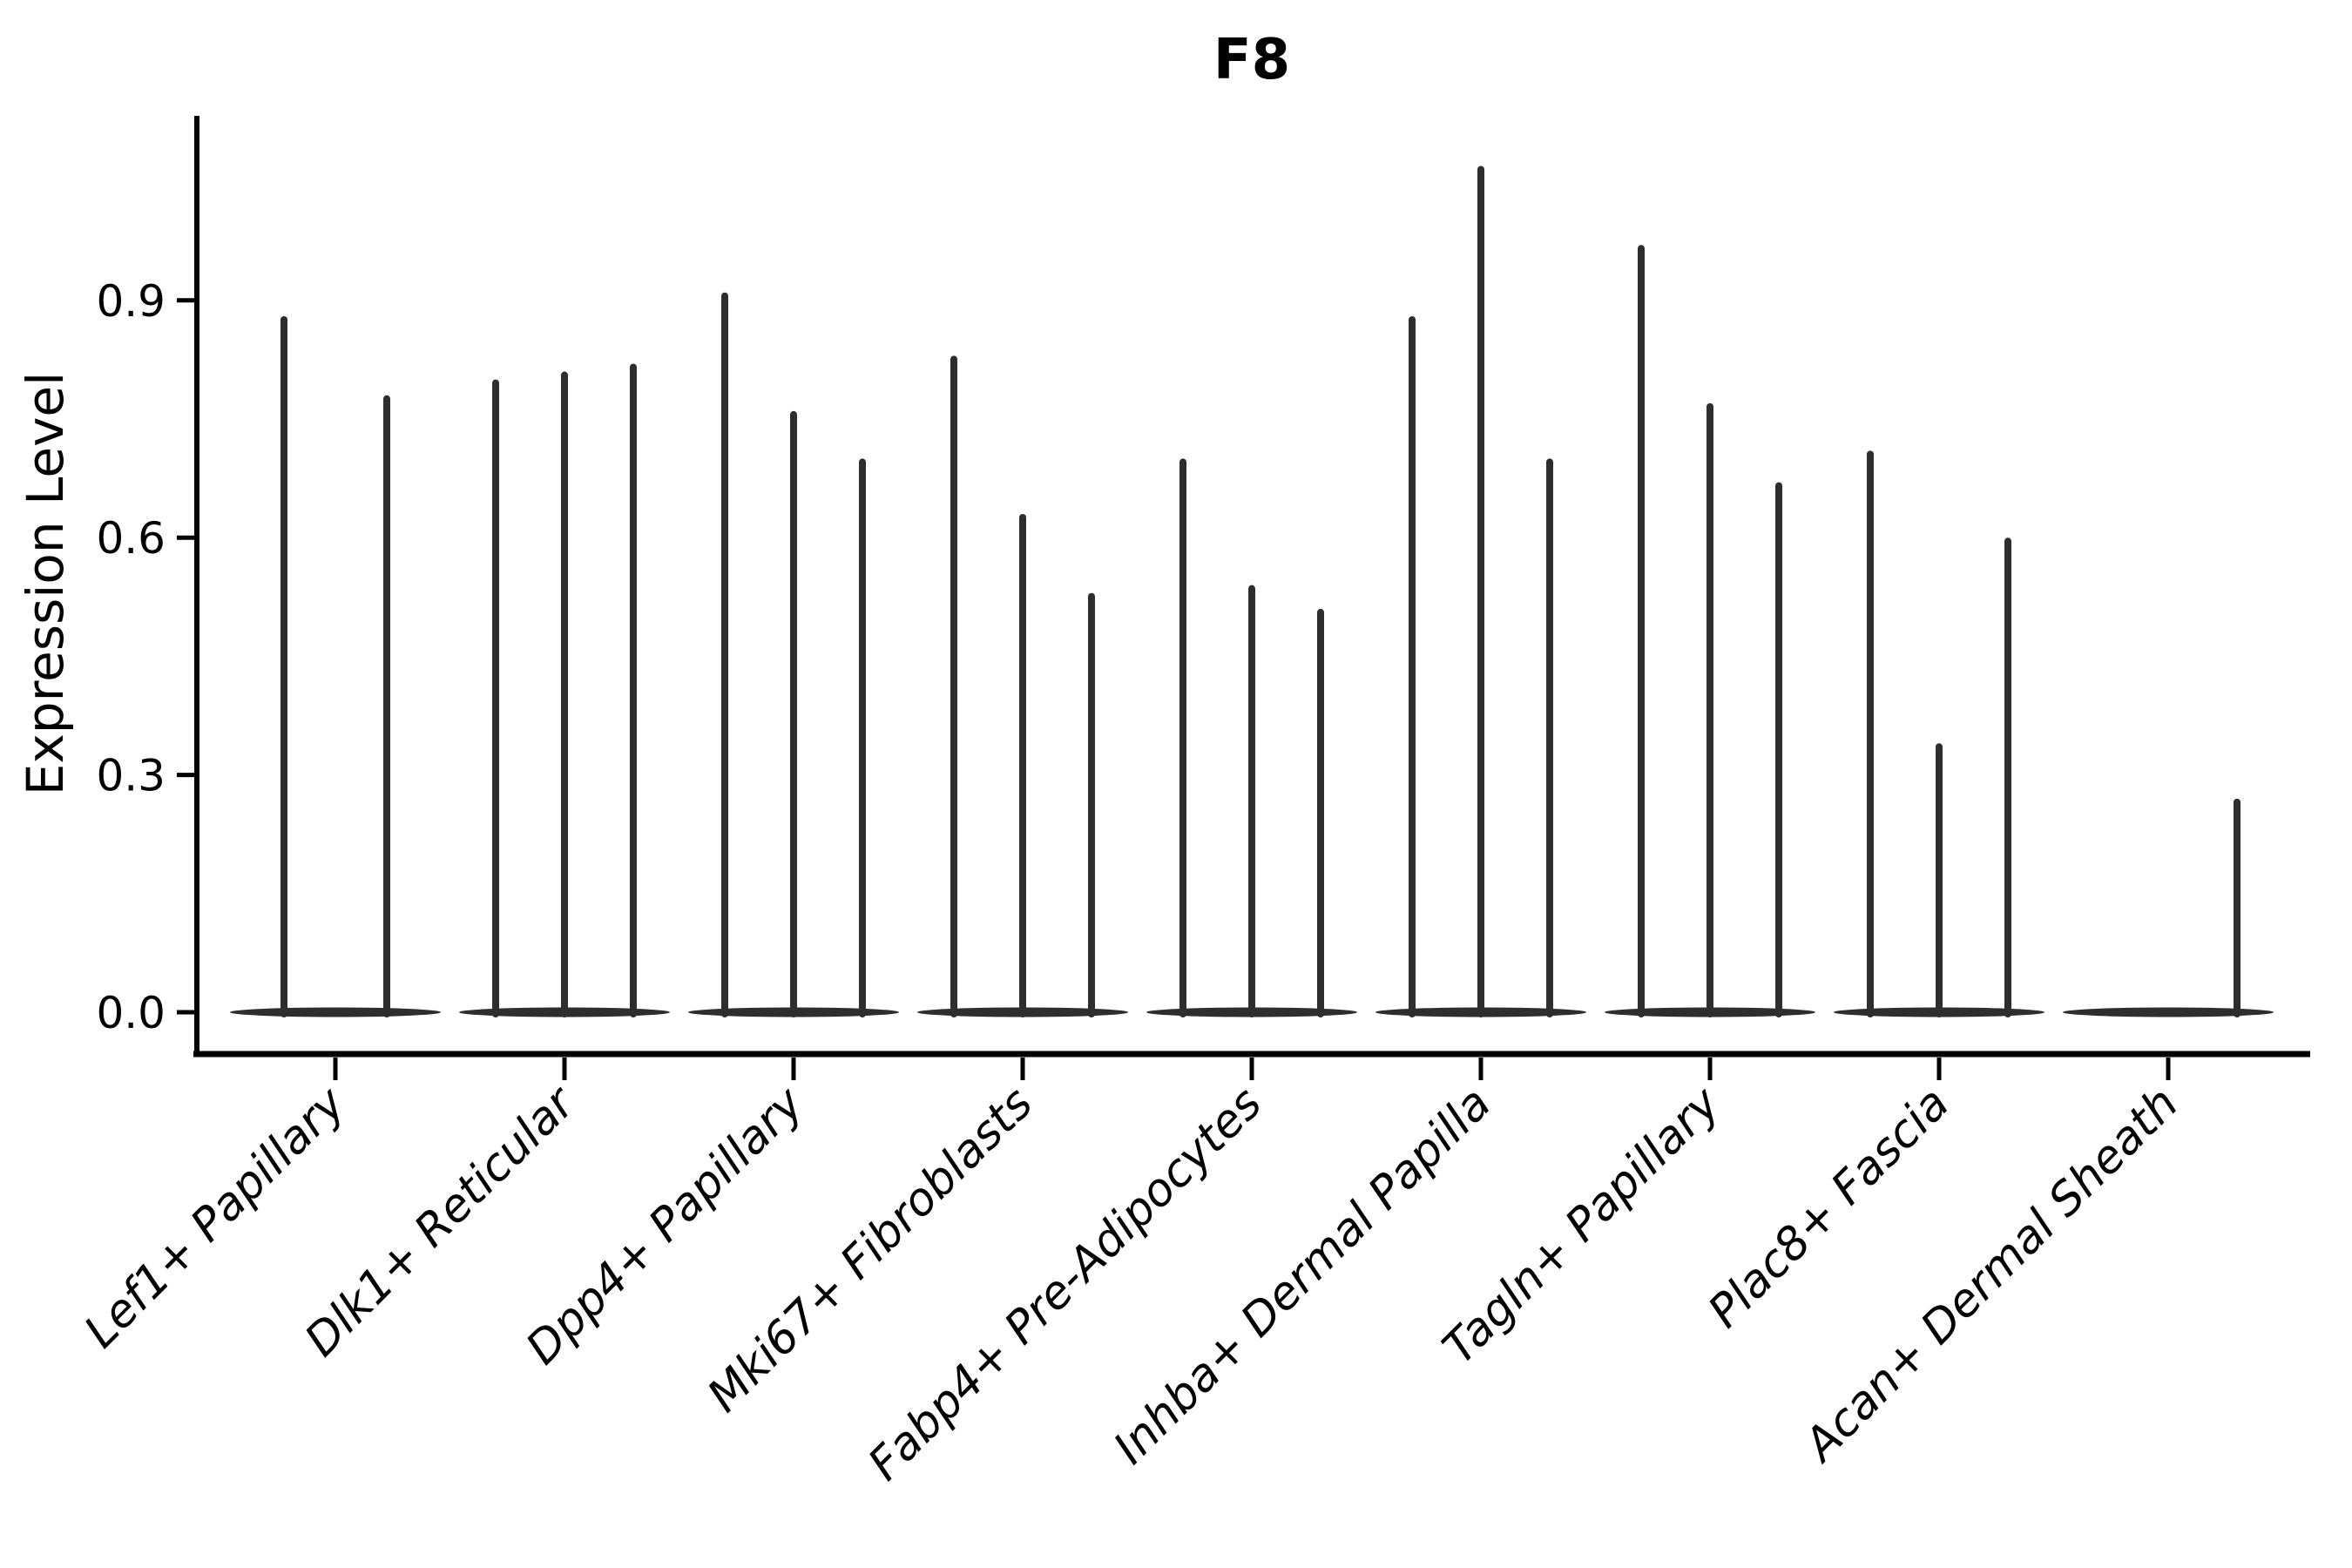  Describe the element at coordinates (131, 538) in the screenshot. I see `y-tick-label: 0.6` at that location.